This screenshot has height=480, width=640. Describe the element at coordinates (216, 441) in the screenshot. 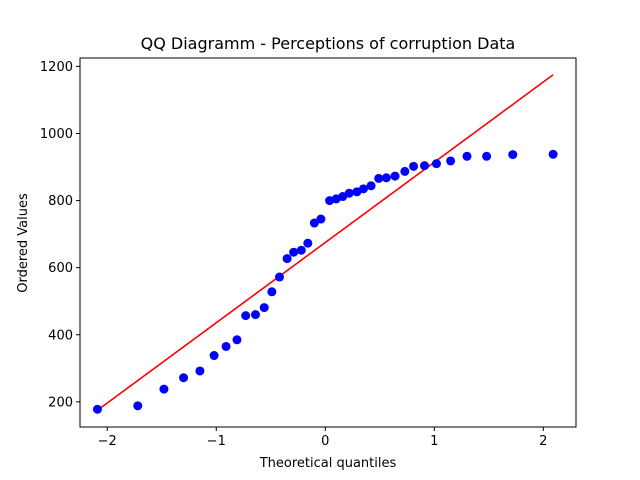

I see `x-tick-label: −1` at that location.